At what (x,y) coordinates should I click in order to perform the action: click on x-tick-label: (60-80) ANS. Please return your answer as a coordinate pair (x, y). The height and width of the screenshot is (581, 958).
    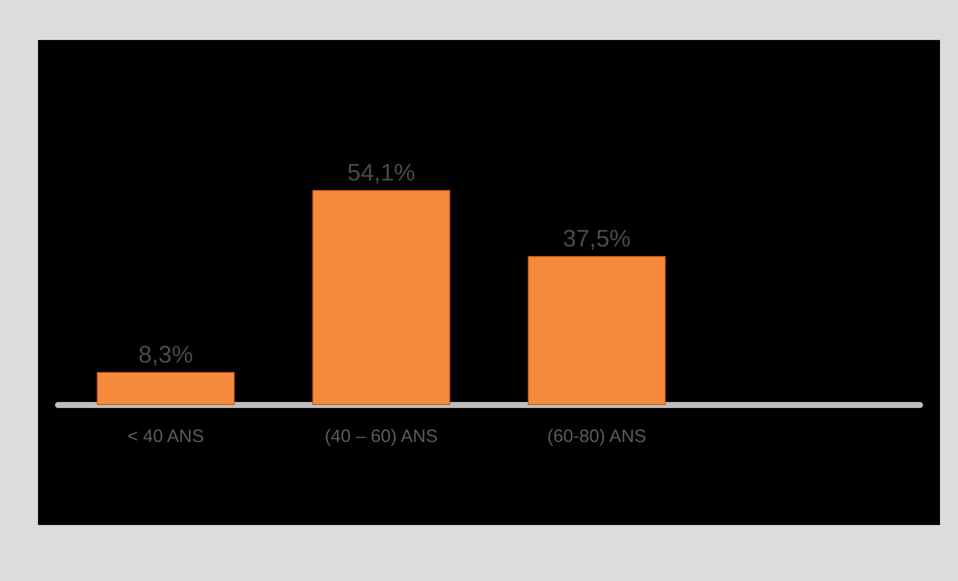
    Looking at the image, I should click on (596, 436).